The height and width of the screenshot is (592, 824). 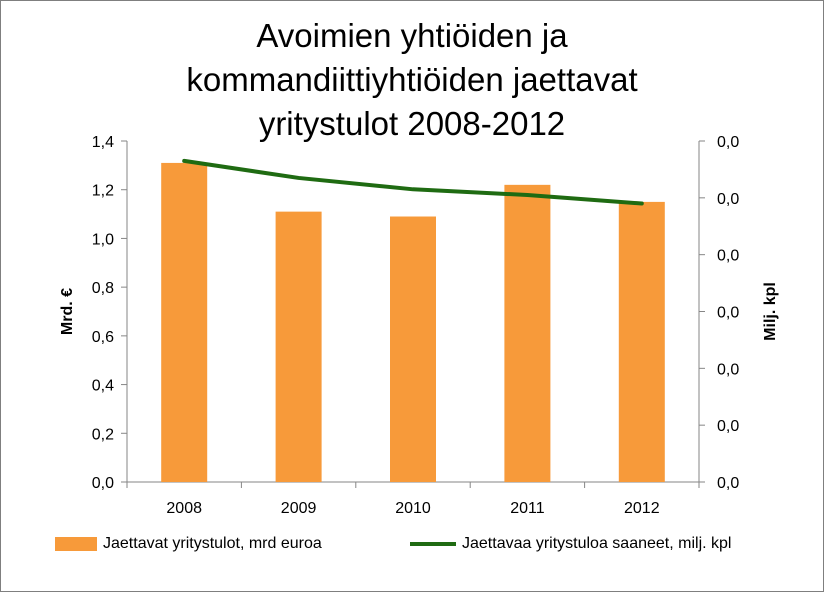 What do you see at coordinates (412, 35) in the screenshot?
I see `chart-title-line-1: Avoimien yhtiöiden ja` at bounding box center [412, 35].